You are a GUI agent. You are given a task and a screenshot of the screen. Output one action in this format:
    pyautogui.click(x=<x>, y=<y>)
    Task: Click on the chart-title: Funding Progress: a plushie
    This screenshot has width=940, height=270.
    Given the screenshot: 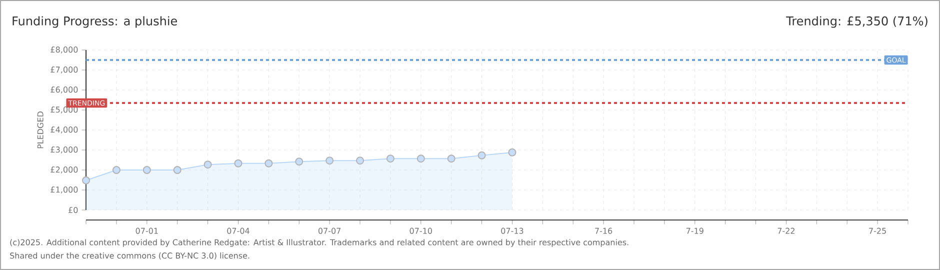 What is the action you would take?
    pyautogui.click(x=95, y=22)
    